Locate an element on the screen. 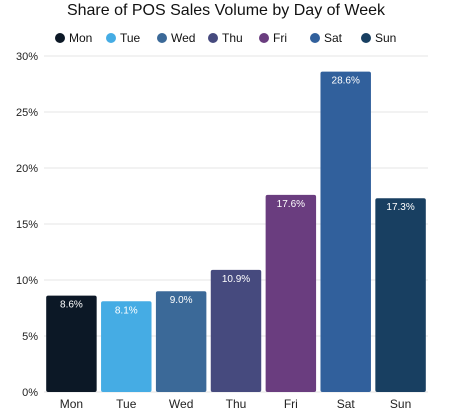 Image resolution: width=453 pixels, height=417 pixels. x-tick-label: Mon is located at coordinates (71, 404).